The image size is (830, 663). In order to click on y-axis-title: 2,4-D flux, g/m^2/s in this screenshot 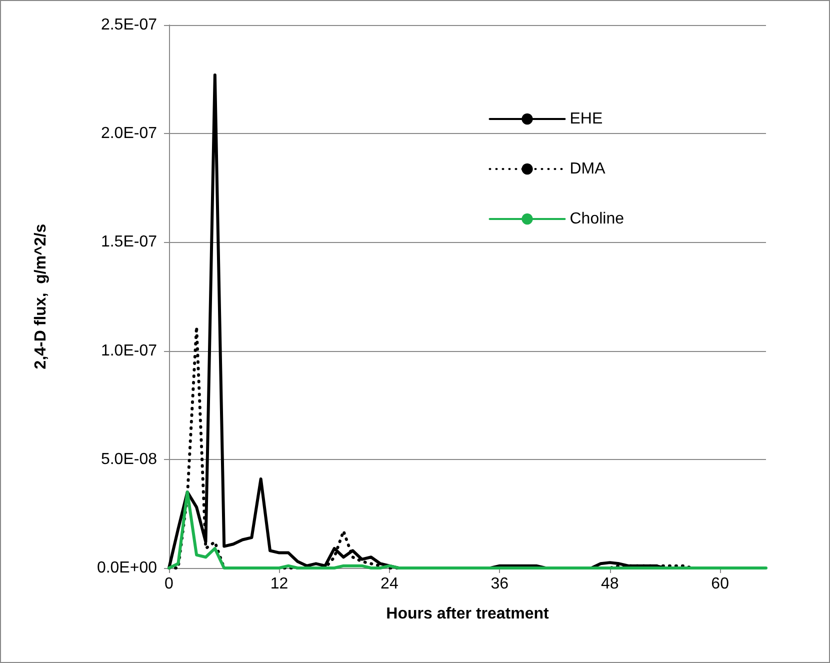, I will do `click(41, 297)`.